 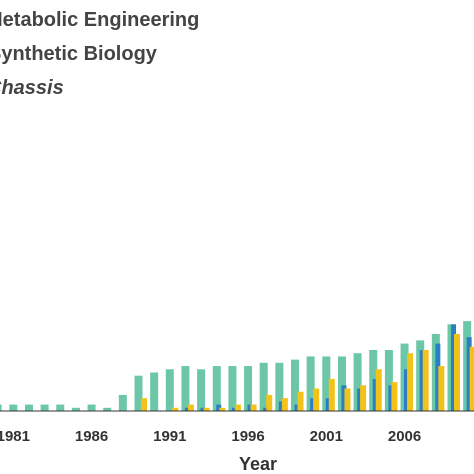 What do you see at coordinates (269, 402) in the screenshot?
I see `bar-synthetic-biology-1997` at bounding box center [269, 402].